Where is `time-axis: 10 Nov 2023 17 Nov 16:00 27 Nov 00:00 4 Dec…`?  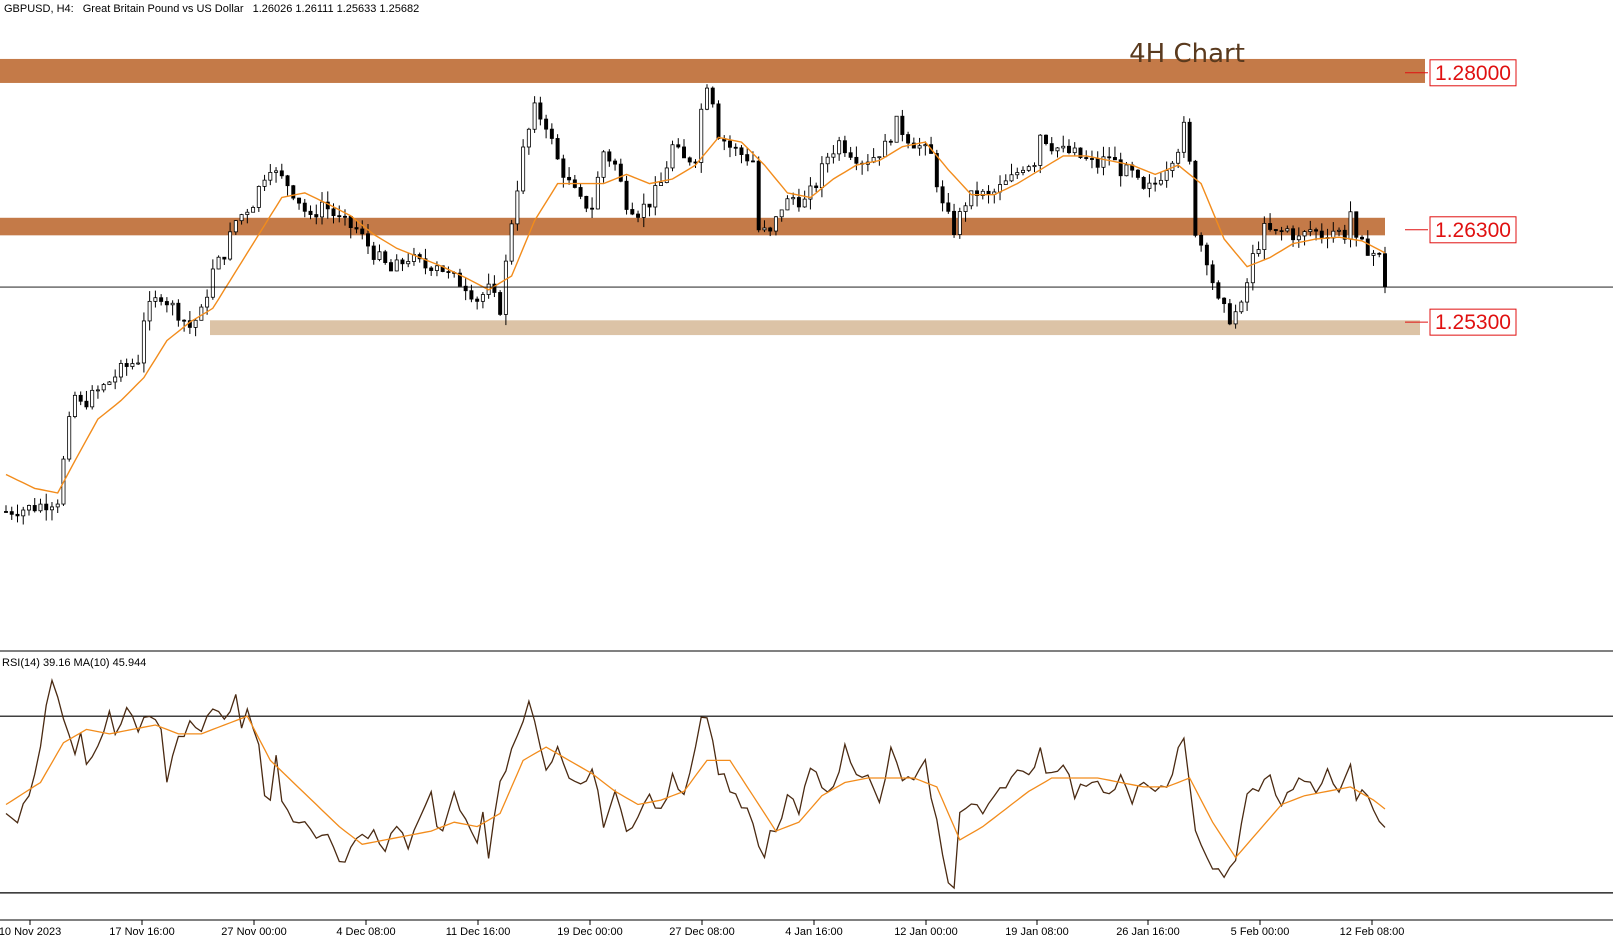 time-axis: 10 Nov 2023 17 Nov 16:00 27 Nov 00:00 4 Dec… is located at coordinates (806, 928).